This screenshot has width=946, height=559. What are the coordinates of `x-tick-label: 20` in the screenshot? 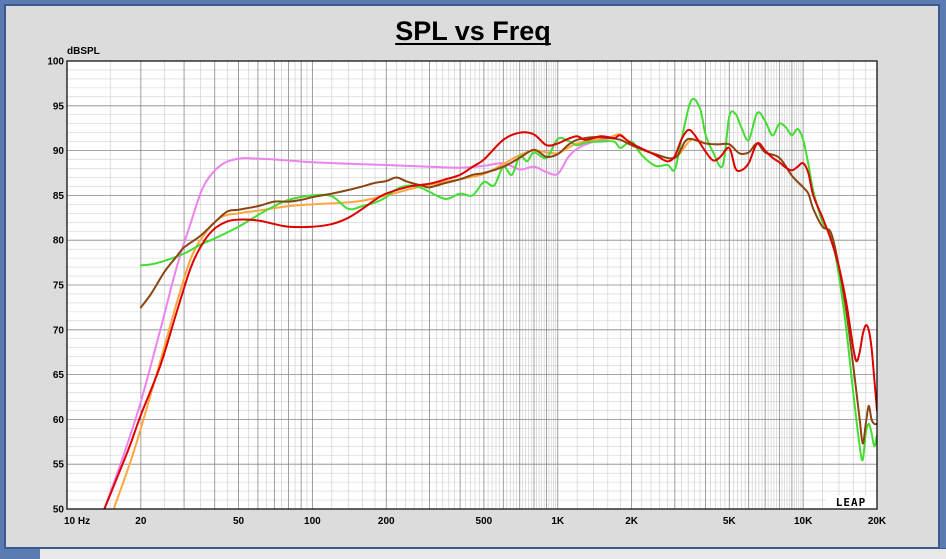 It's located at (141, 521).